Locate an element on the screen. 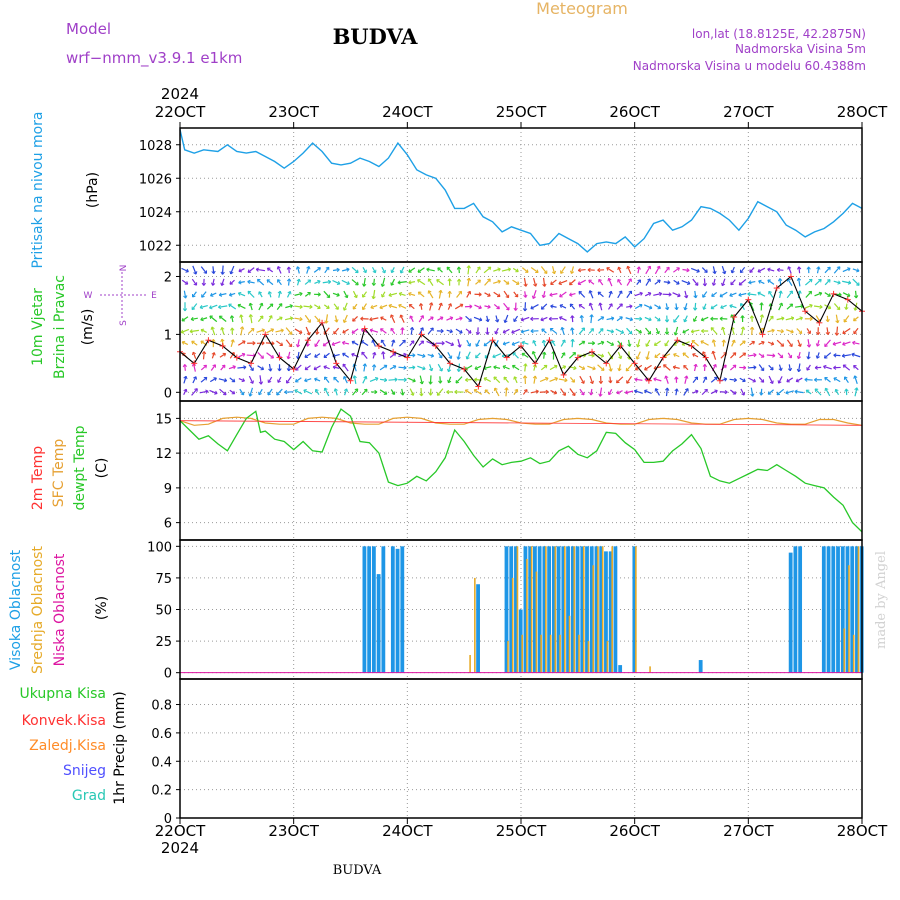 This screenshot has width=900, height=900. legend-conv: Konvek.Kisa is located at coordinates (64, 721).